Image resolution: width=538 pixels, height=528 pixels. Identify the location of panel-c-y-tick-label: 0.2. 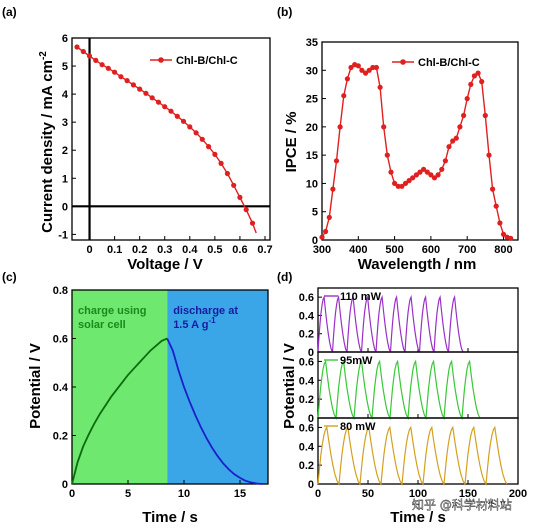
(60, 437).